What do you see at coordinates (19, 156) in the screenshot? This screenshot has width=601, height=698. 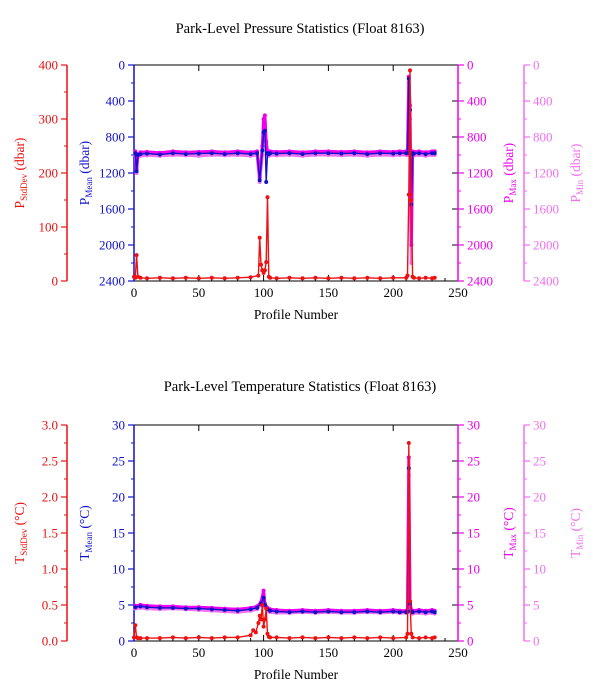 I see `stddev-axis-label-unit: (dbar)` at bounding box center [19, 156].